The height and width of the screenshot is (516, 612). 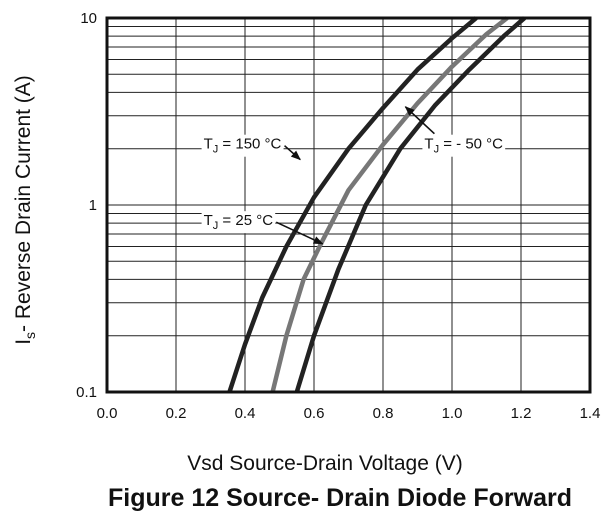 I want to click on figure-title: Figure 12 Source- Drain Diode Forward, so click(x=340, y=498).